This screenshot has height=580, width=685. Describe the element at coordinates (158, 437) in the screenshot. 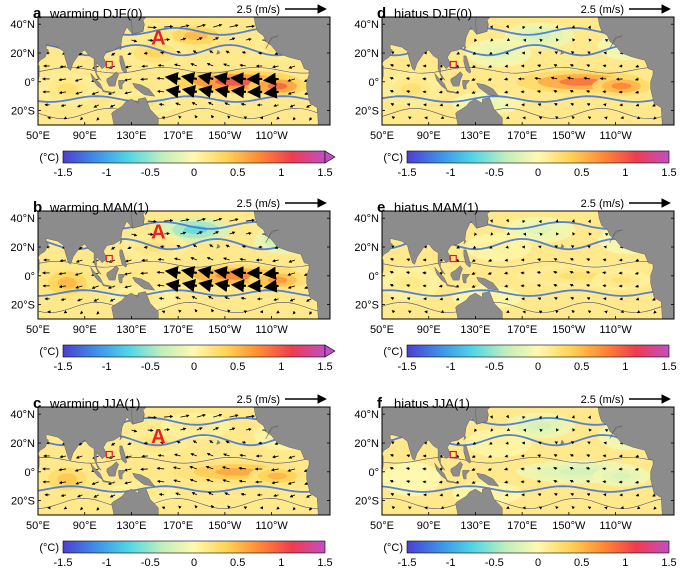

I see `anticyclone-label: A` at that location.